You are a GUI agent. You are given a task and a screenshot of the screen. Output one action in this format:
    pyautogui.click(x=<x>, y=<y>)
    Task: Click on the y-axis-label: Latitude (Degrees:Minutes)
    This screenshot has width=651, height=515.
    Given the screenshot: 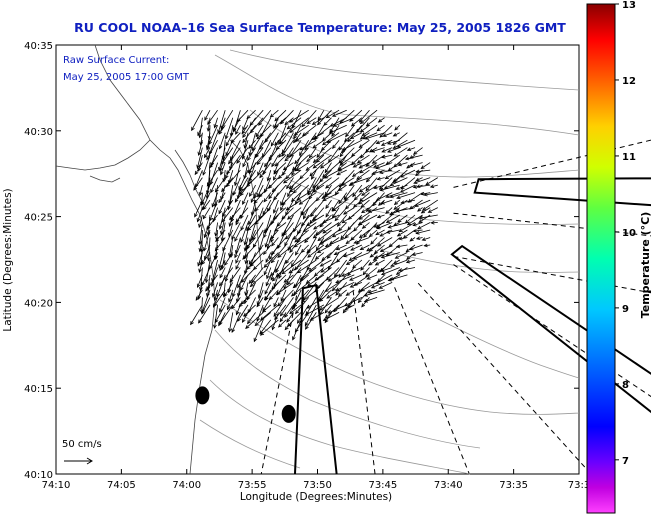 What is the action you would take?
    pyautogui.click(x=8, y=259)
    